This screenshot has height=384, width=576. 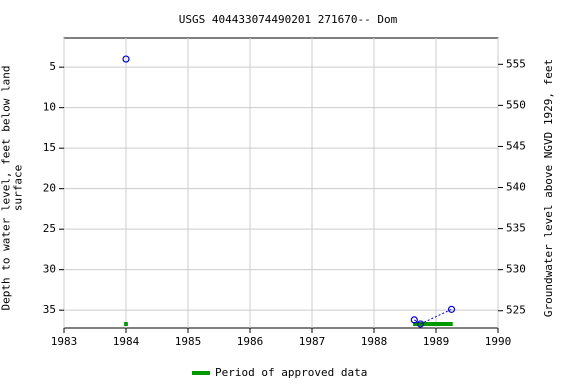 What do you see at coordinates (436, 341) in the screenshot?
I see `x-tick-label: 1989` at bounding box center [436, 341].